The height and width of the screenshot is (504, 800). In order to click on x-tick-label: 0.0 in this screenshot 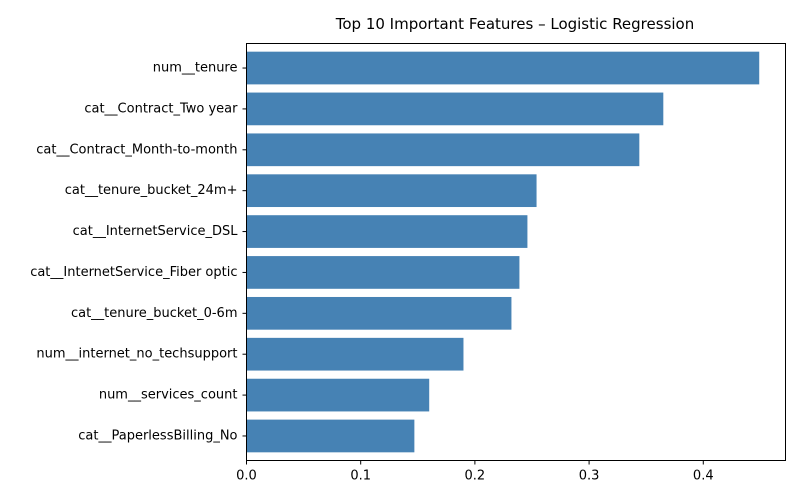, I will do `click(246, 476)`.